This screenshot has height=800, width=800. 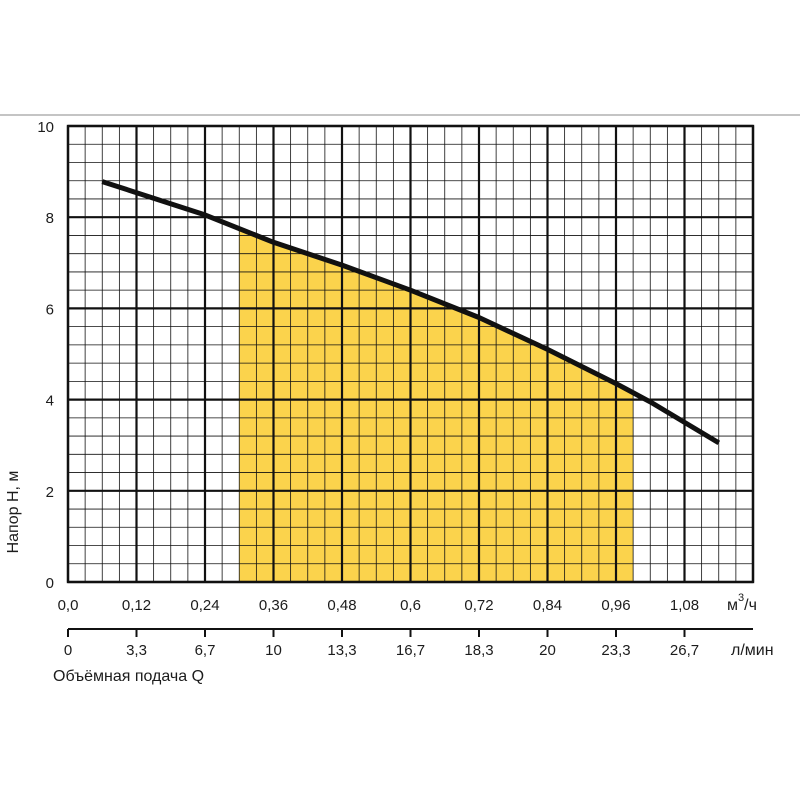 I want to click on x-tick-label-lmin: 13,3, so click(x=341, y=650).